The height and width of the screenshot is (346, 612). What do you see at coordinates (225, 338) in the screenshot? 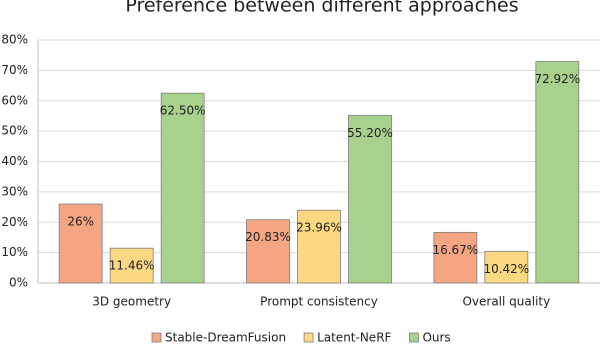
I see `legend-label: Stable-DreamFusion` at bounding box center [225, 338].